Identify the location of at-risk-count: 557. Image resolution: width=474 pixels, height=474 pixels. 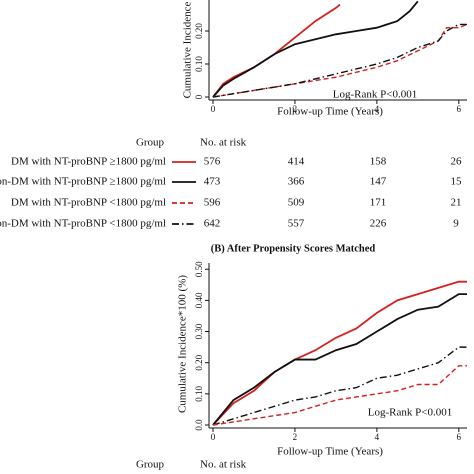
(296, 224).